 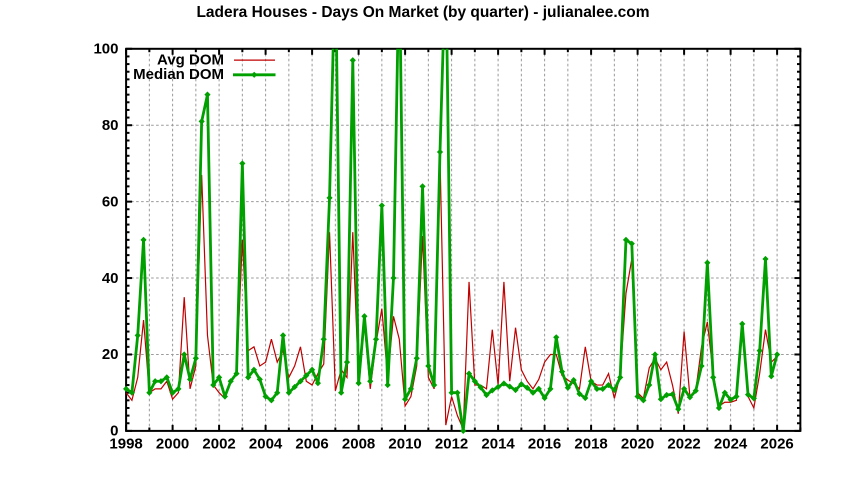 I want to click on svg-text: 2018, so click(x=590, y=444).